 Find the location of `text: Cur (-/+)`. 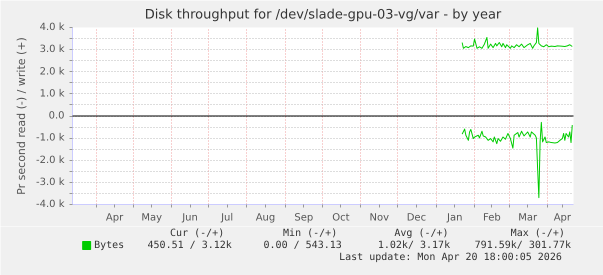

text: Cur (-/+) is located at coordinates (197, 233).